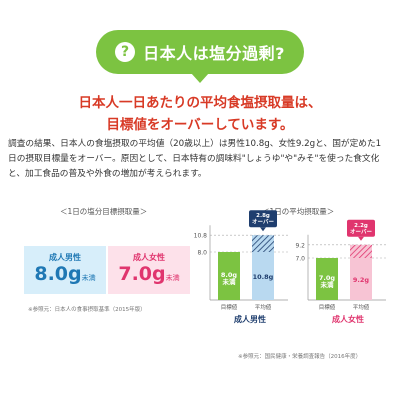 Image resolution: width=400 pixels, height=400 pixels. What do you see at coordinates (200, 103) in the screenshot?
I see `headline-line-1: 日本人一日あたりの平均食塩摂取量は、` at bounding box center [200, 103].